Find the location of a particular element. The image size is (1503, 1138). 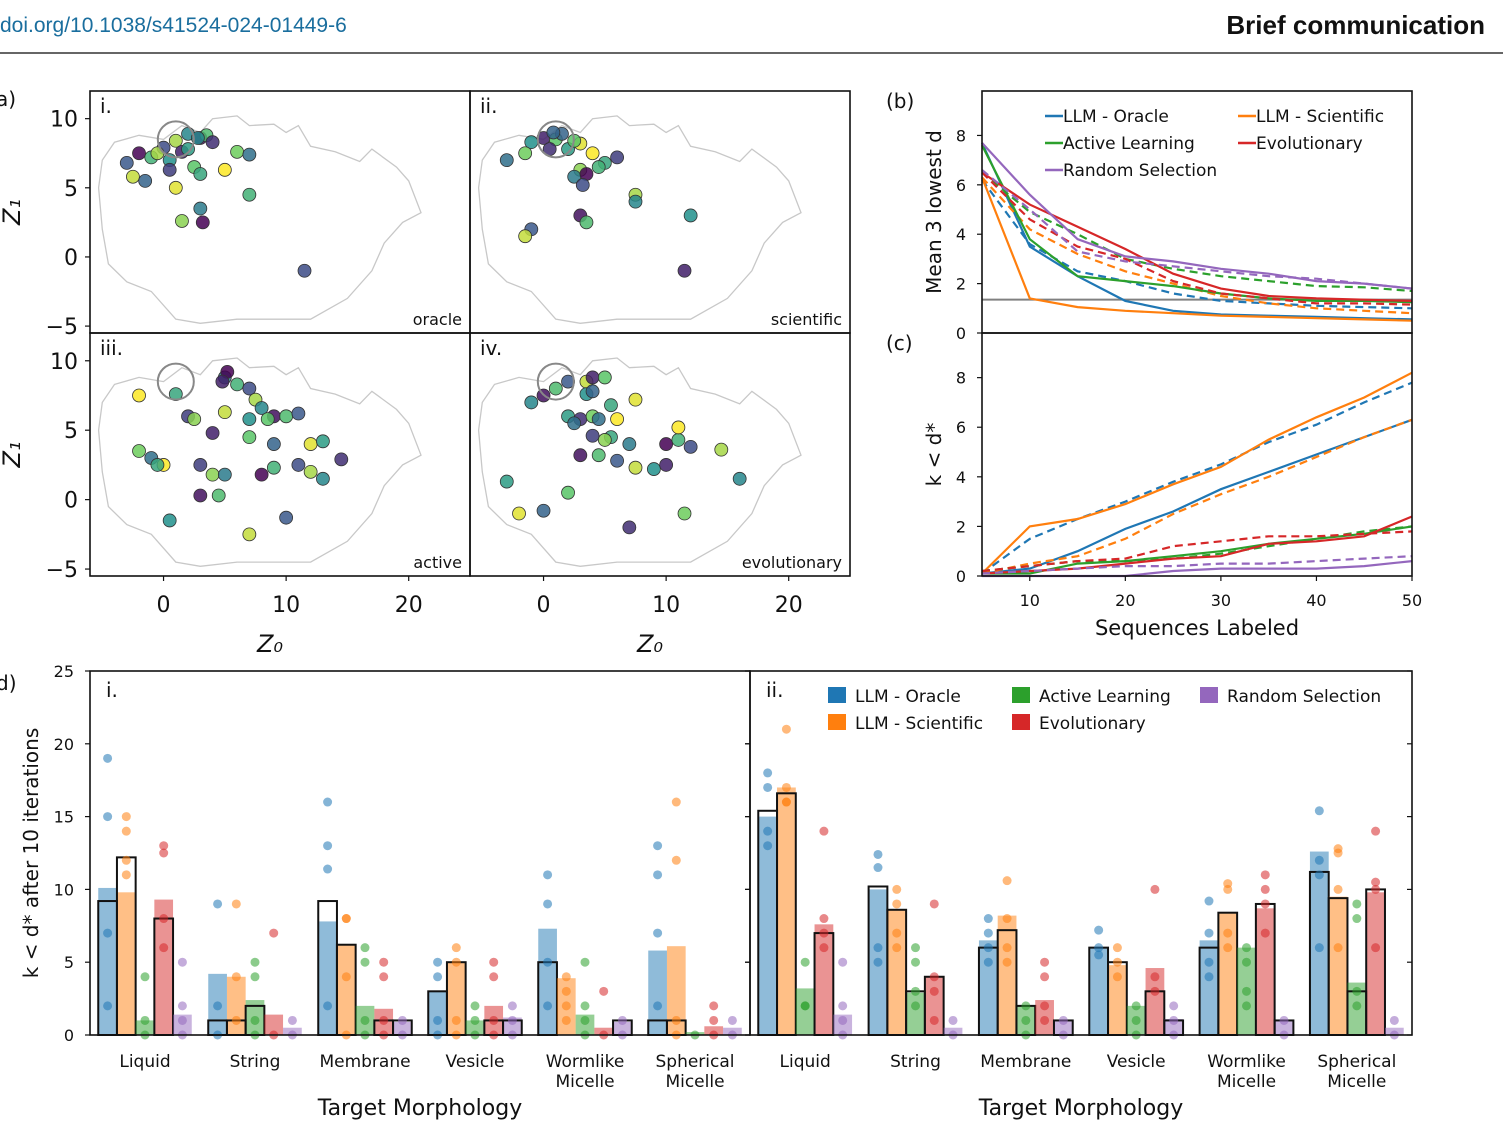

section-title: Brief communication is located at coordinates (1355, 25).